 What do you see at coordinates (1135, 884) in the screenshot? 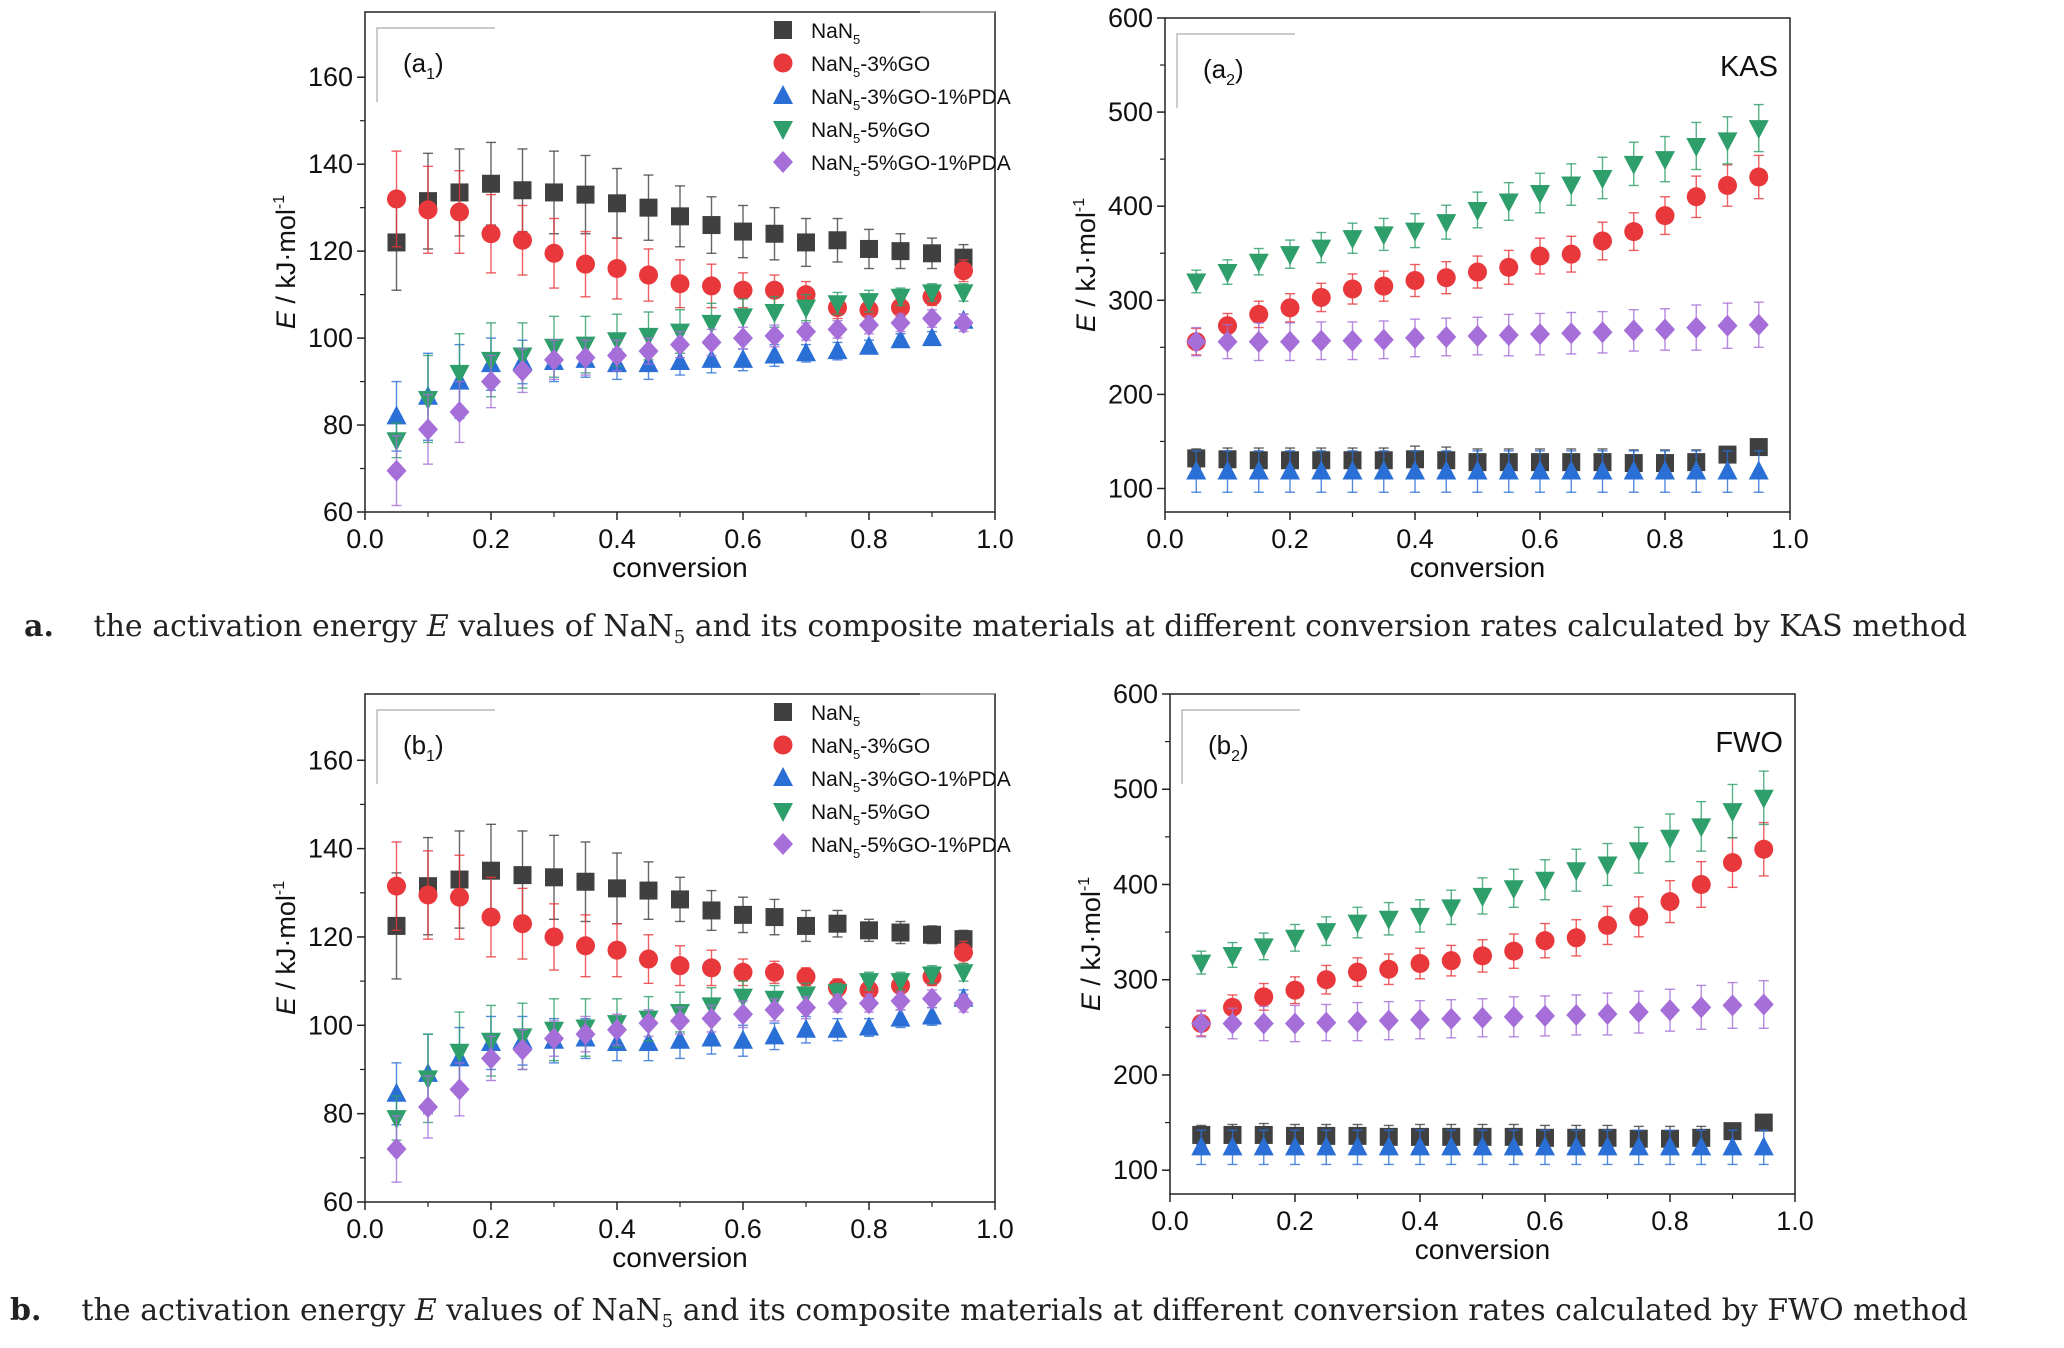
I see `y-tick-label: 400` at bounding box center [1135, 884].